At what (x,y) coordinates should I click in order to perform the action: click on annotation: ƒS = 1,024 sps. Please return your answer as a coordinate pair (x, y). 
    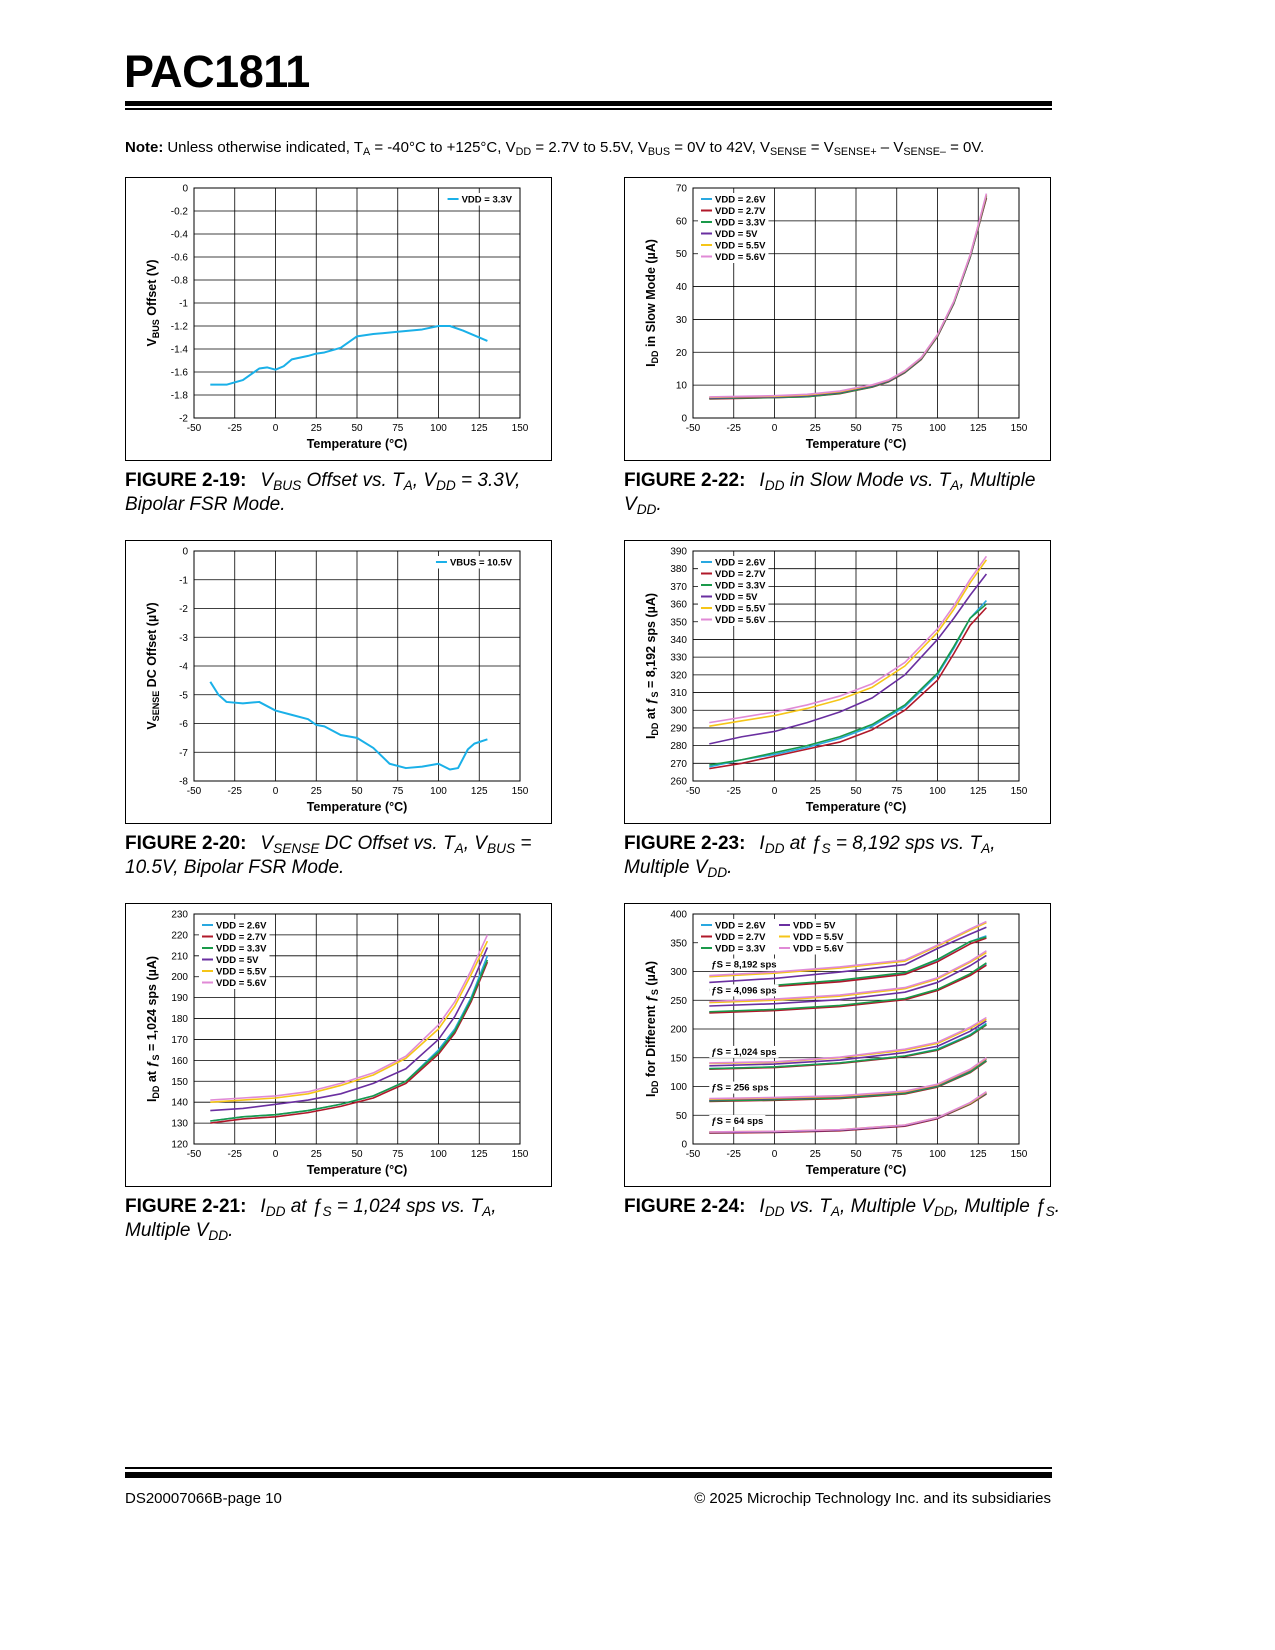
    Looking at the image, I should click on (743, 1052).